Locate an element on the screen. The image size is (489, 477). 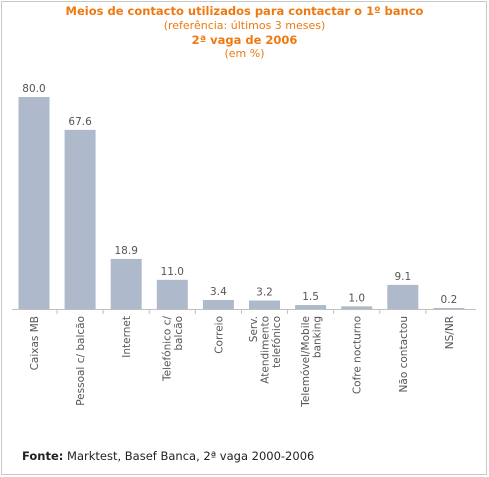
chart-wave: 2ª vaga de 2006 is located at coordinates (244, 40).